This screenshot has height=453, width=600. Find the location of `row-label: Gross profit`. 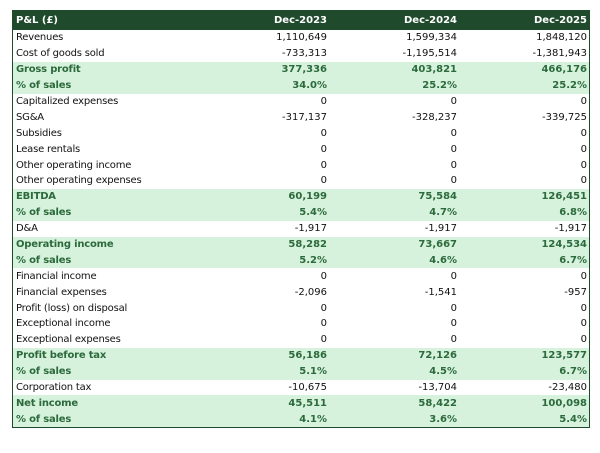

row-label: Gross profit is located at coordinates (48, 70).